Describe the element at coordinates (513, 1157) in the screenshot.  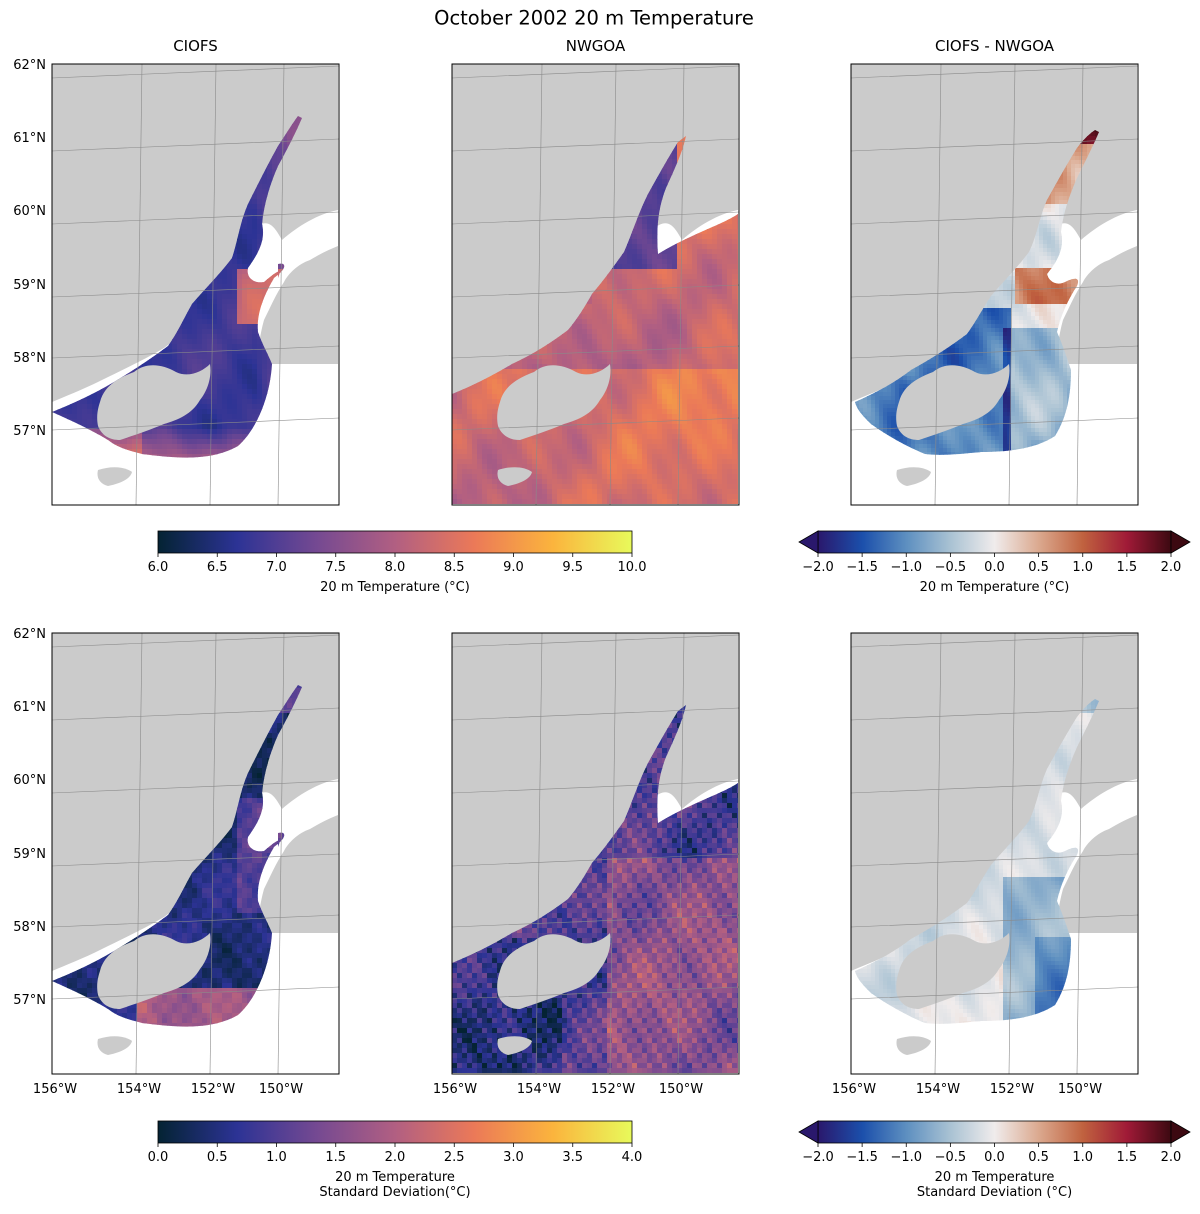
I see `colorbar-tick-label: 3.0` at that location.